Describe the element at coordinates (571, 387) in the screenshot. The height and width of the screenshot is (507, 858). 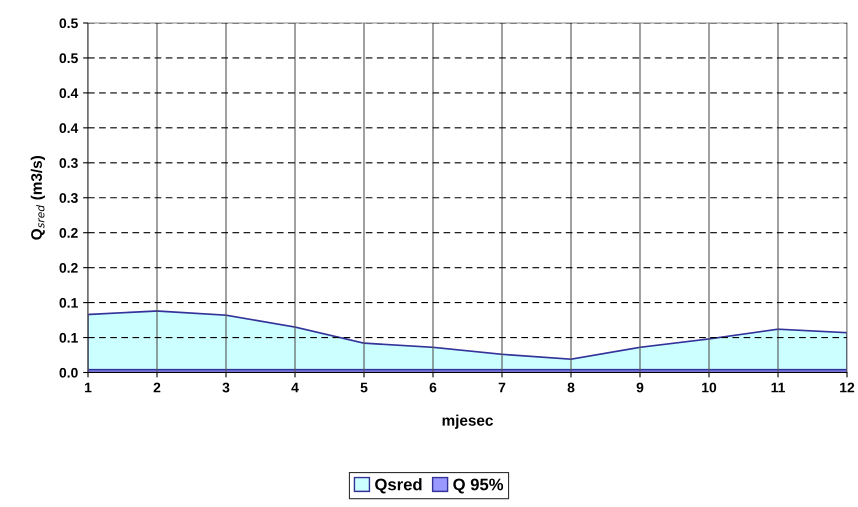
I see `x-tick-label: 8` at that location.